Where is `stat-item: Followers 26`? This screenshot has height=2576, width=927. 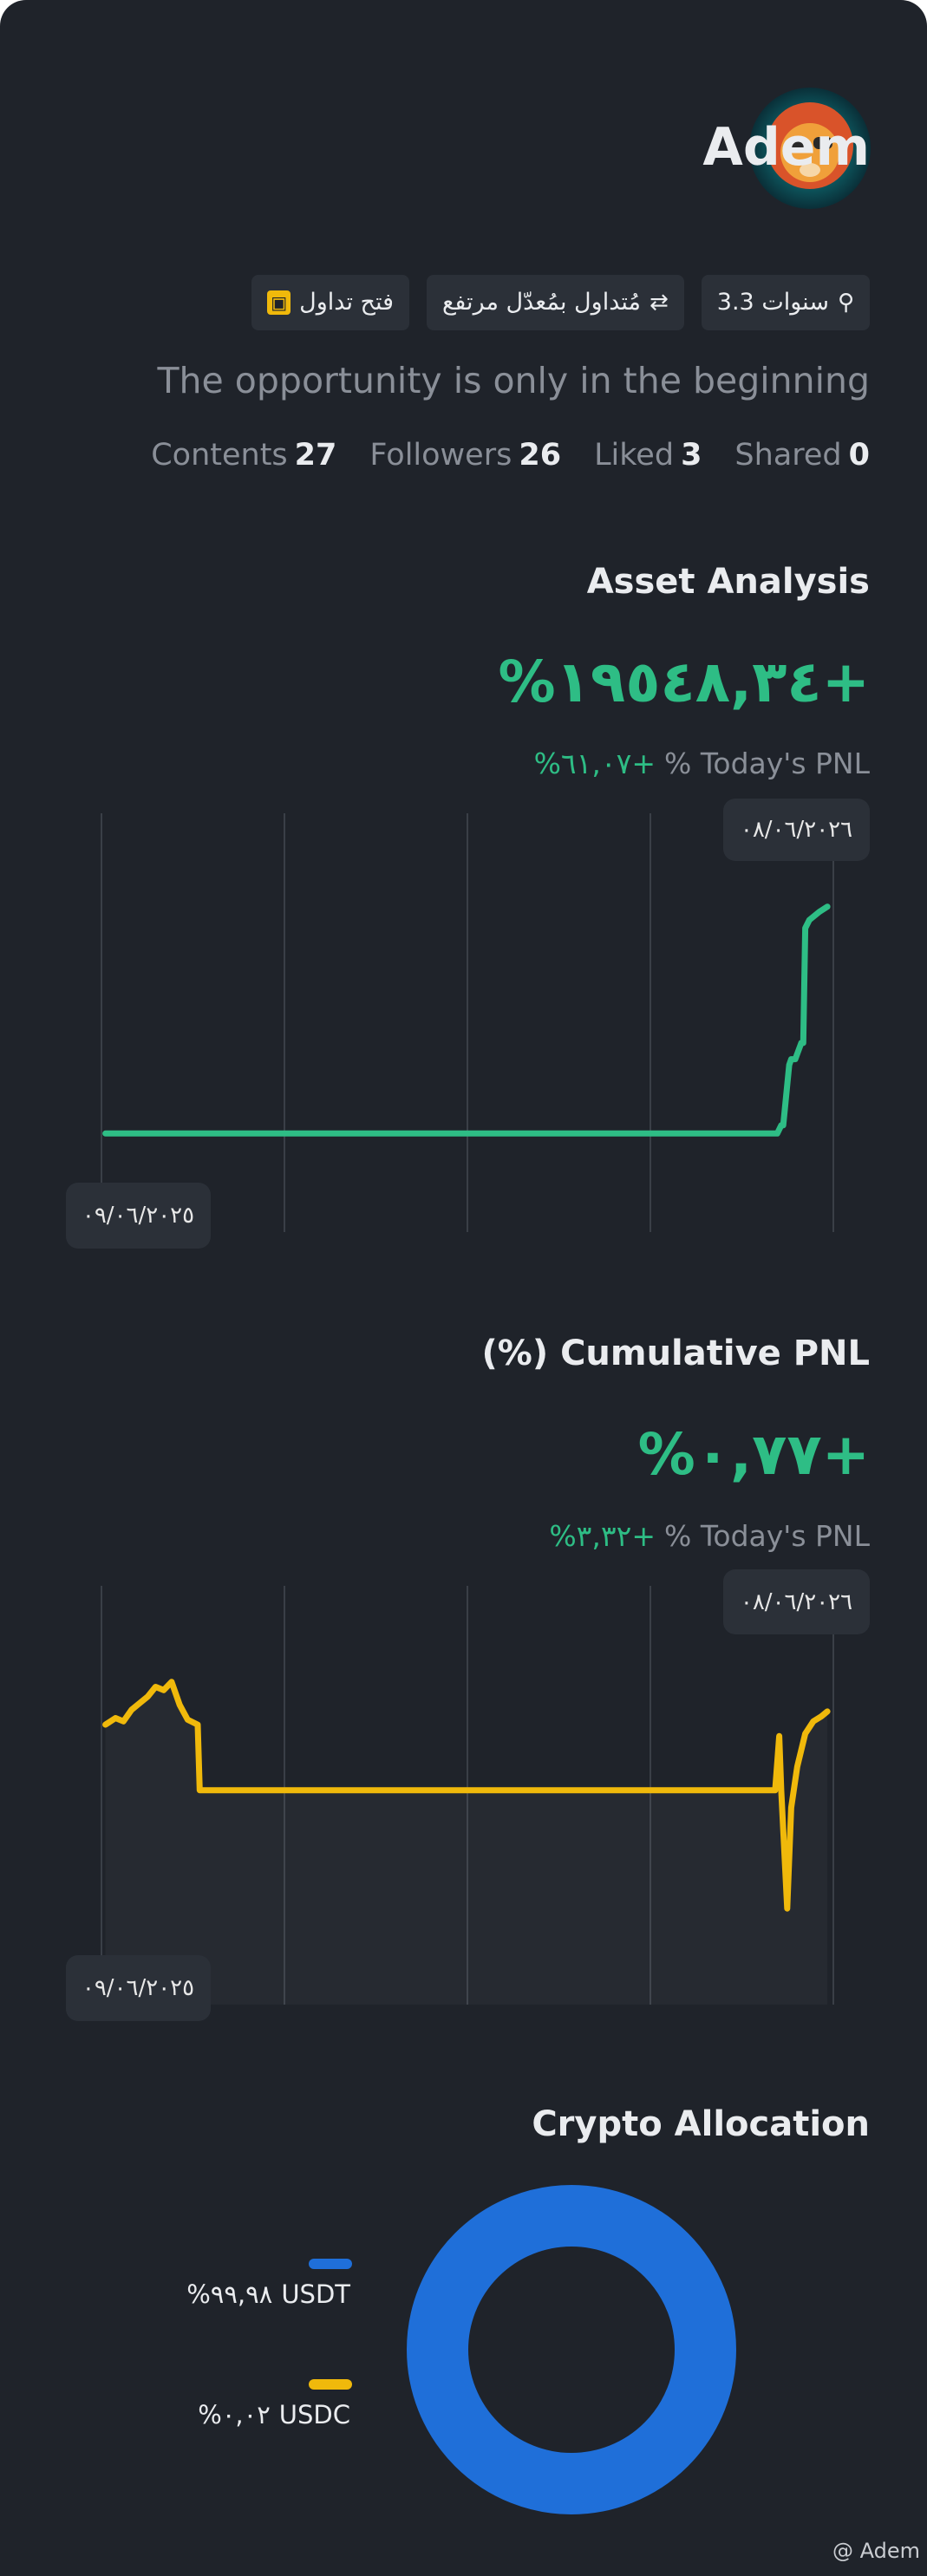
stat-item: Followers 26 is located at coordinates (465, 455).